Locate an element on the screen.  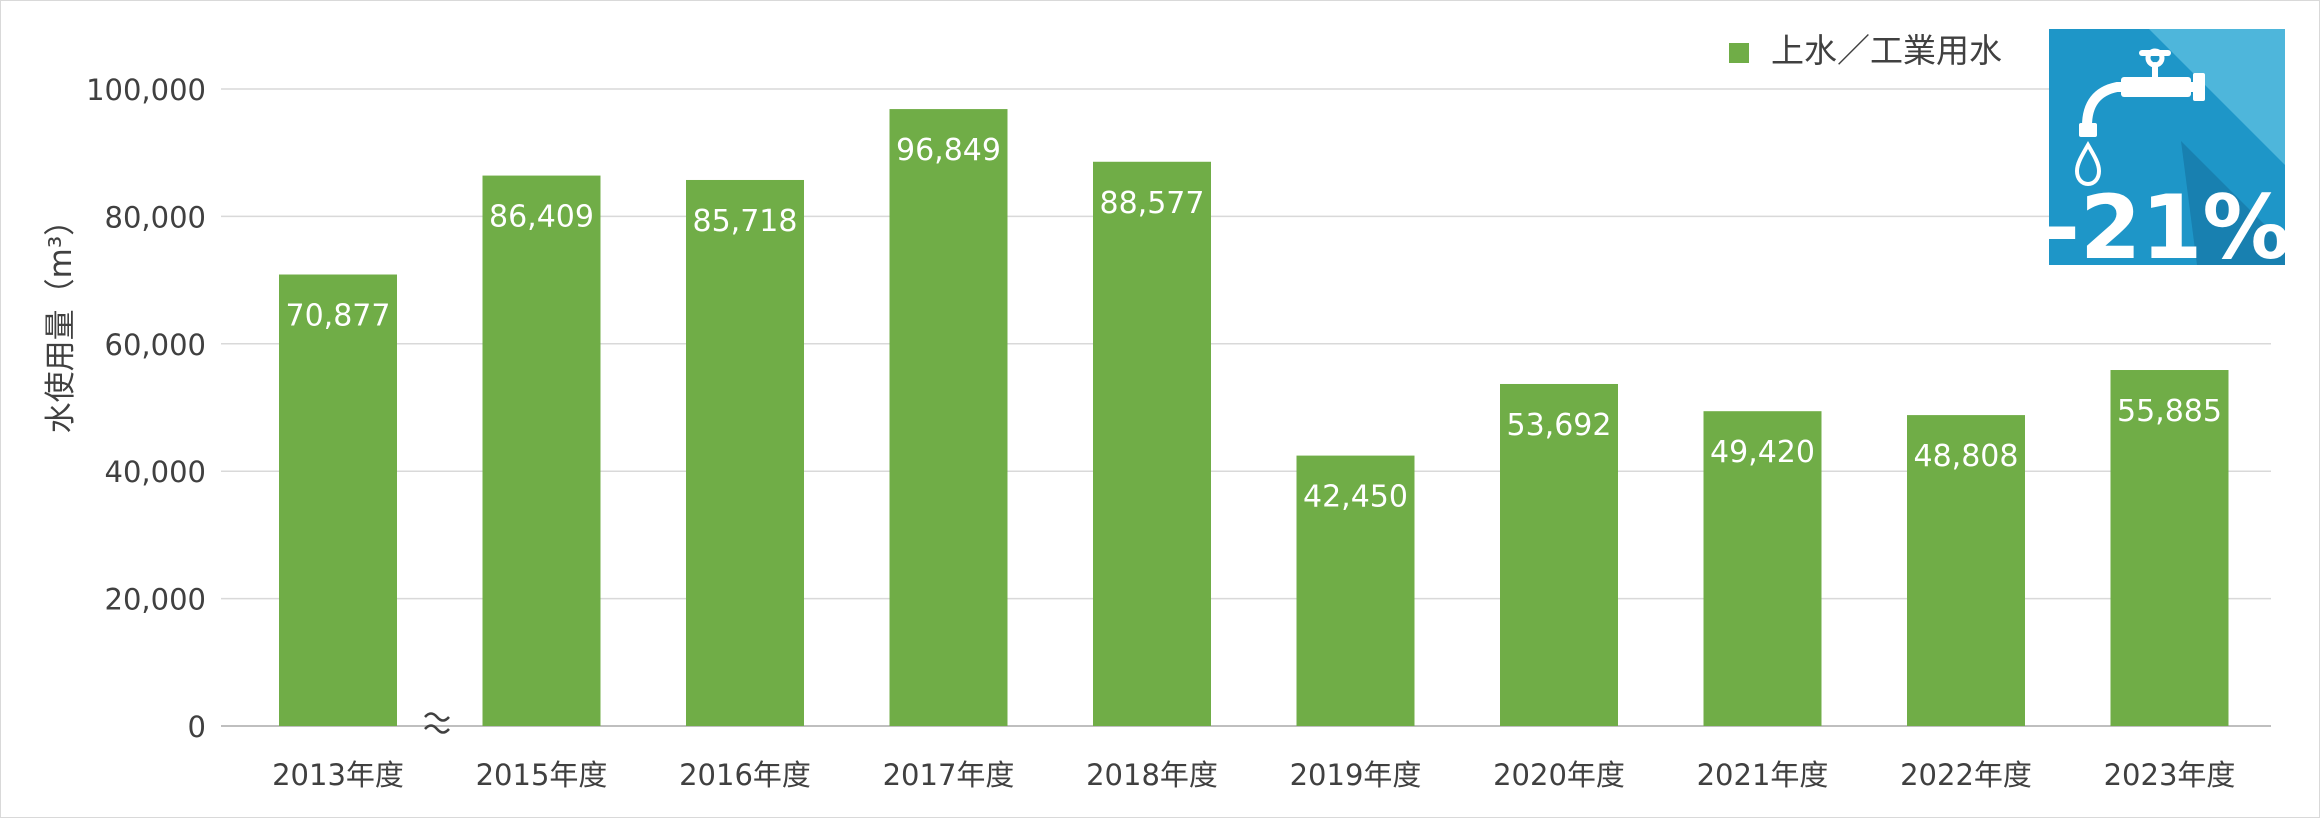
water-faucet-icon is located at coordinates (2139, 117).